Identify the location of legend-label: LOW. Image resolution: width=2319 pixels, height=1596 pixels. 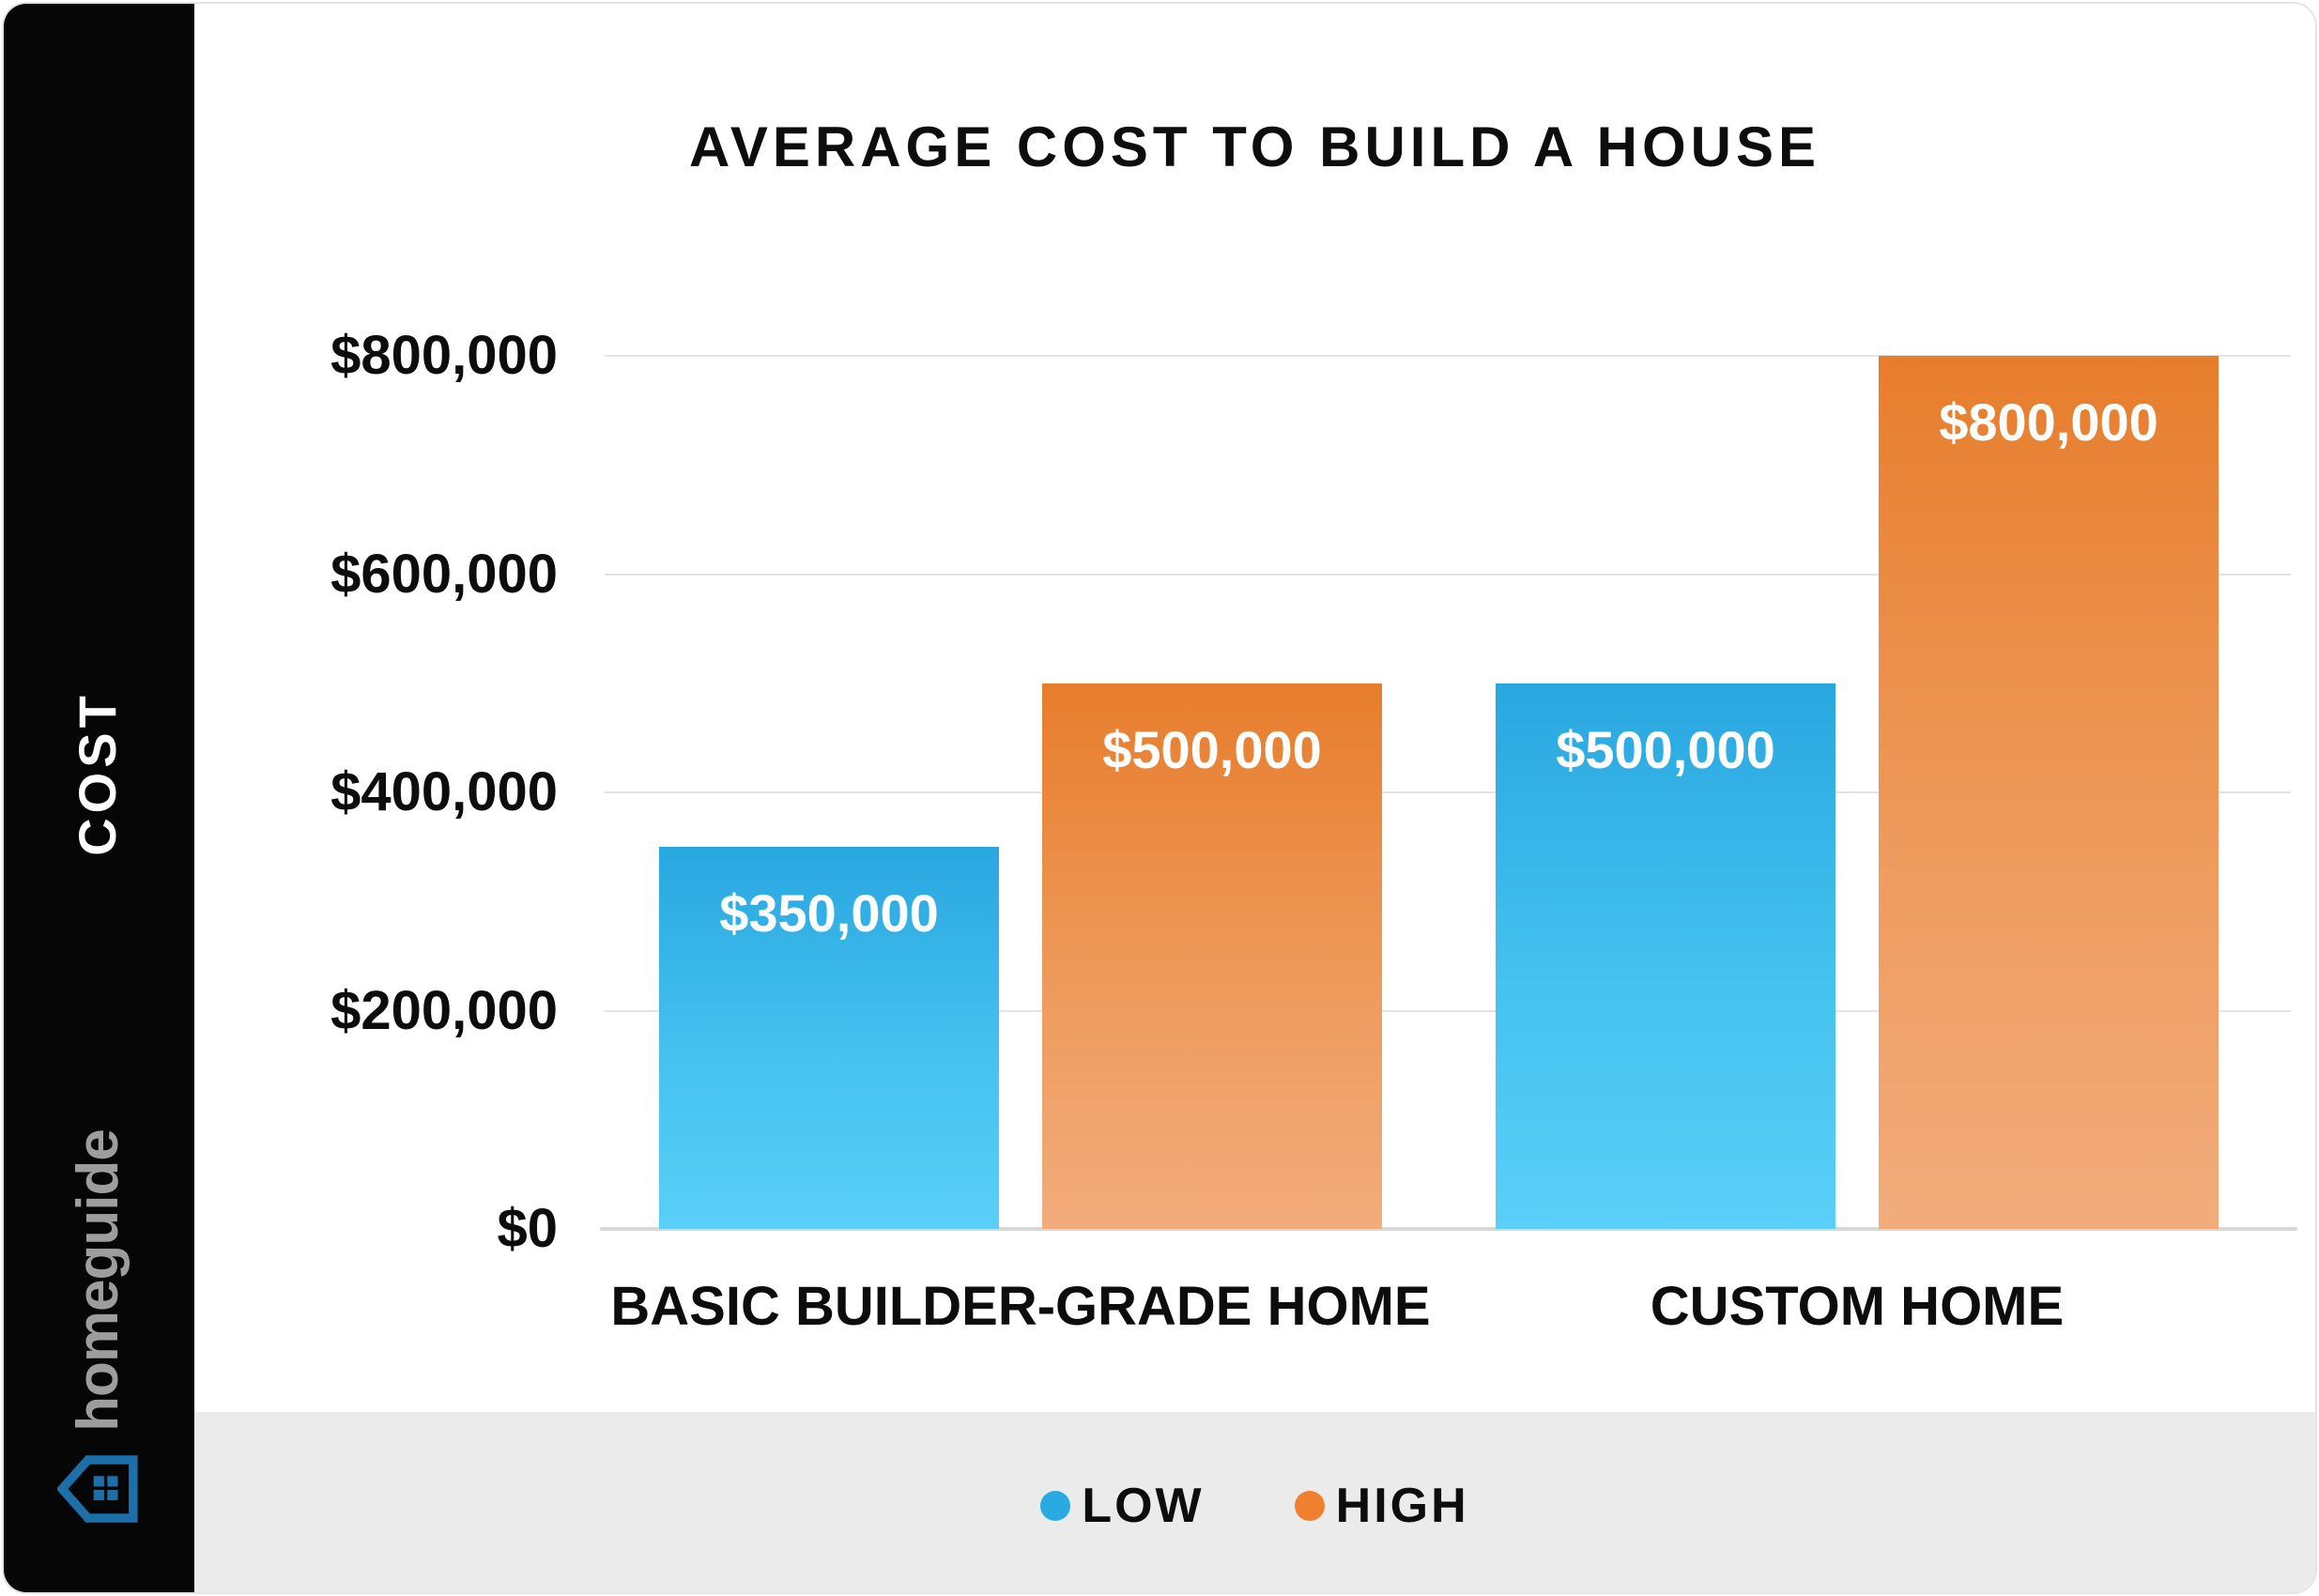
(1143, 1506).